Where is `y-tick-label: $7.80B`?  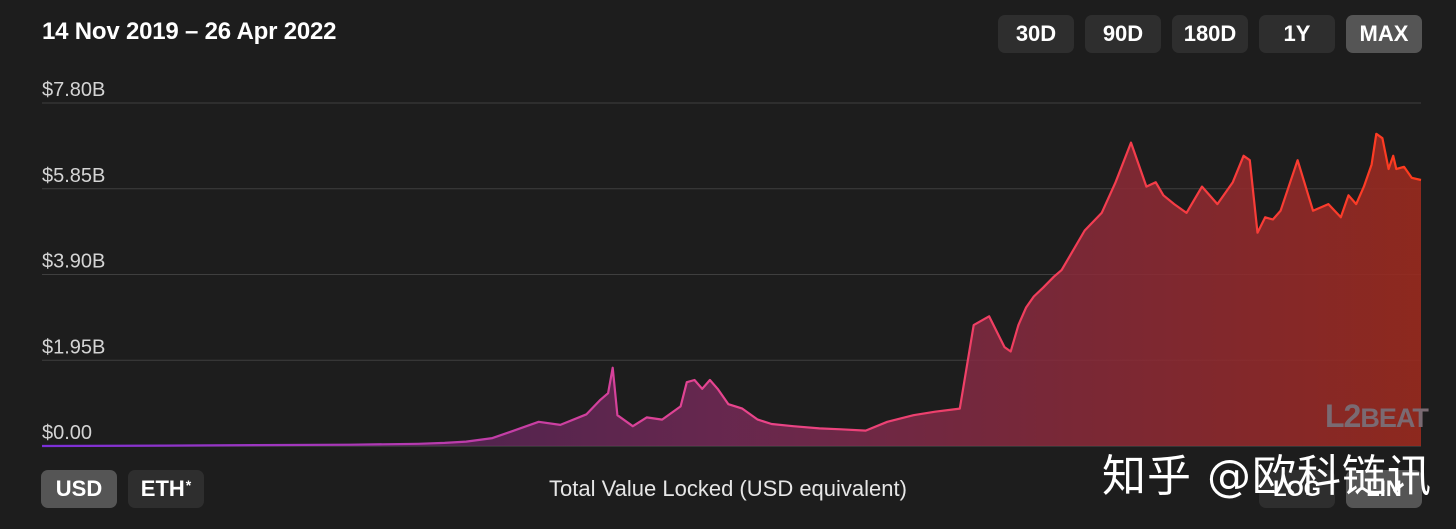
y-tick-label: $7.80B is located at coordinates (73, 90).